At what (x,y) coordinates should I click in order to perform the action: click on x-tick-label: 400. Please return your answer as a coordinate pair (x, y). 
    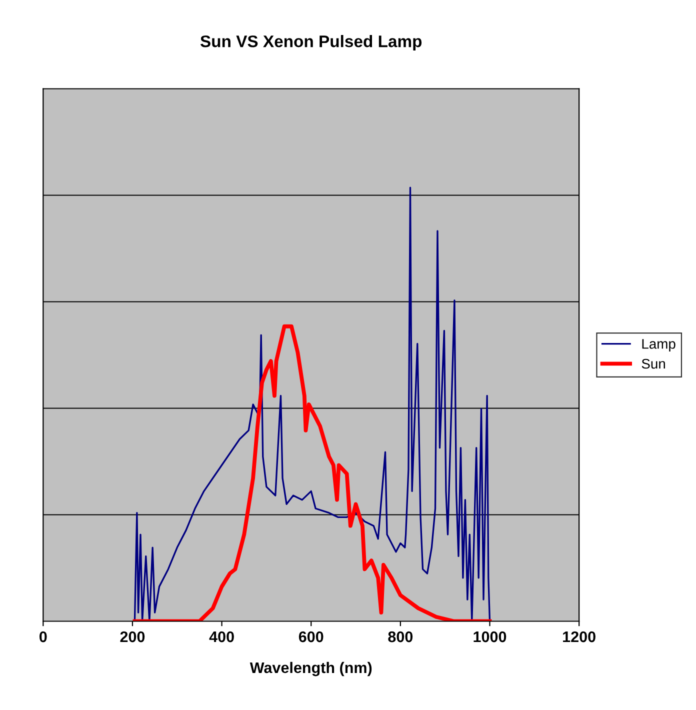
    Looking at the image, I should click on (221, 636).